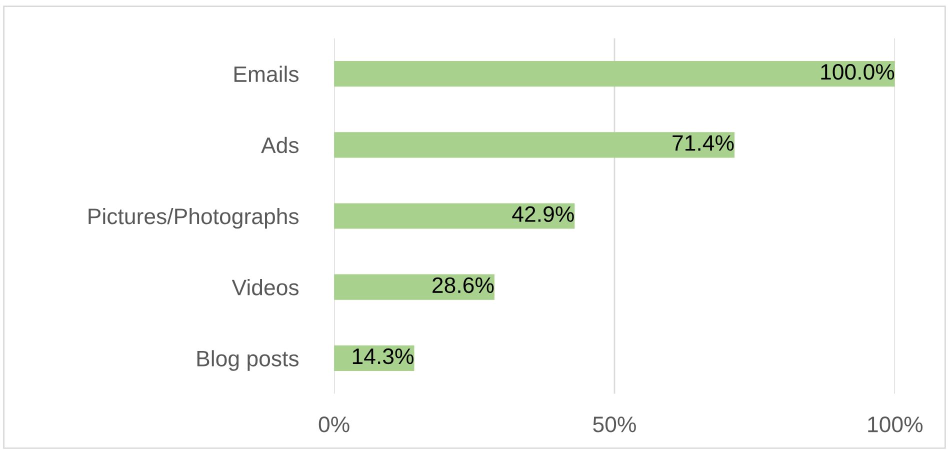 The image size is (949, 450). Describe the element at coordinates (614, 424) in the screenshot. I see `x-tick-label: 50%` at that location.